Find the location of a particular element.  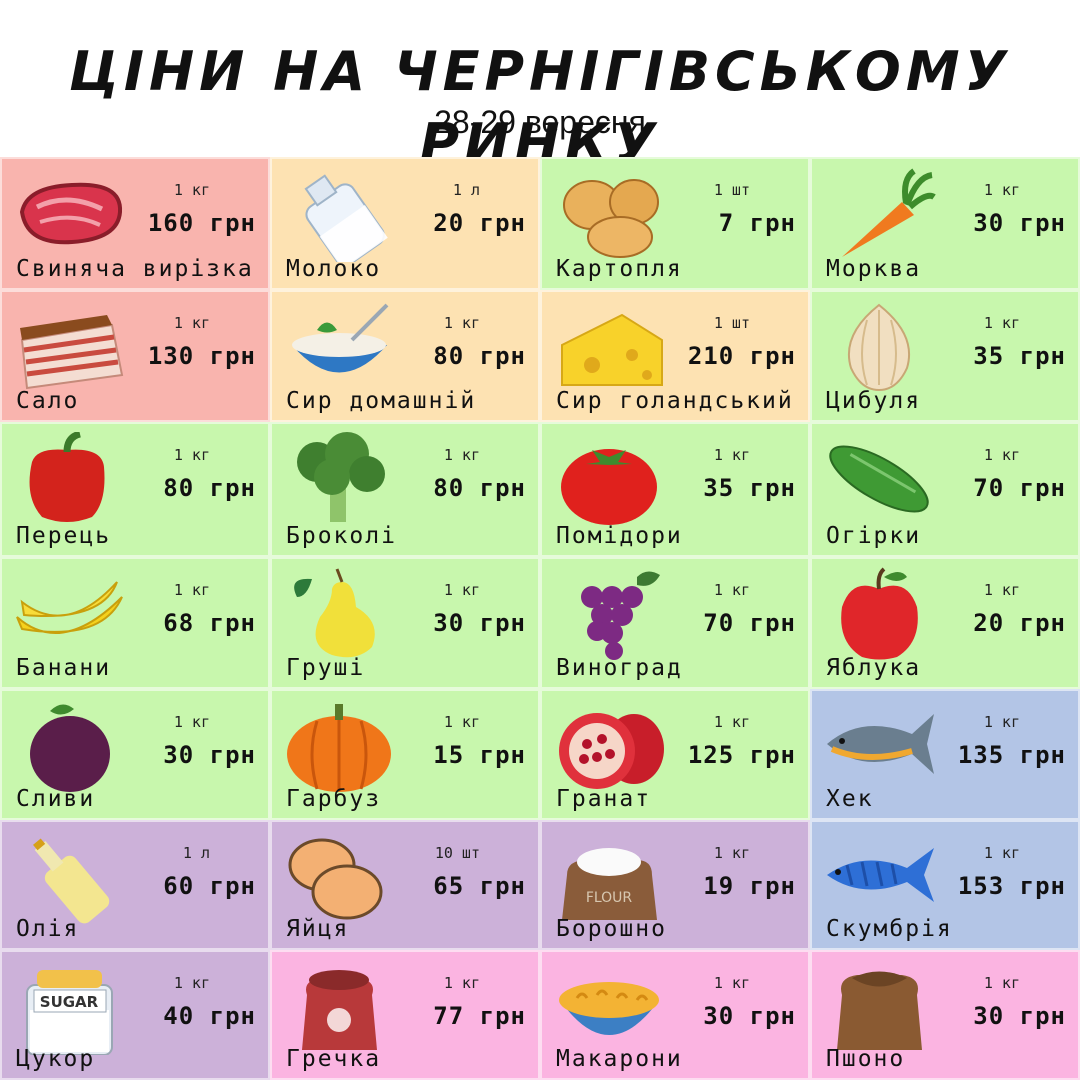

product-name: Картопля is located at coordinates (619, 269).